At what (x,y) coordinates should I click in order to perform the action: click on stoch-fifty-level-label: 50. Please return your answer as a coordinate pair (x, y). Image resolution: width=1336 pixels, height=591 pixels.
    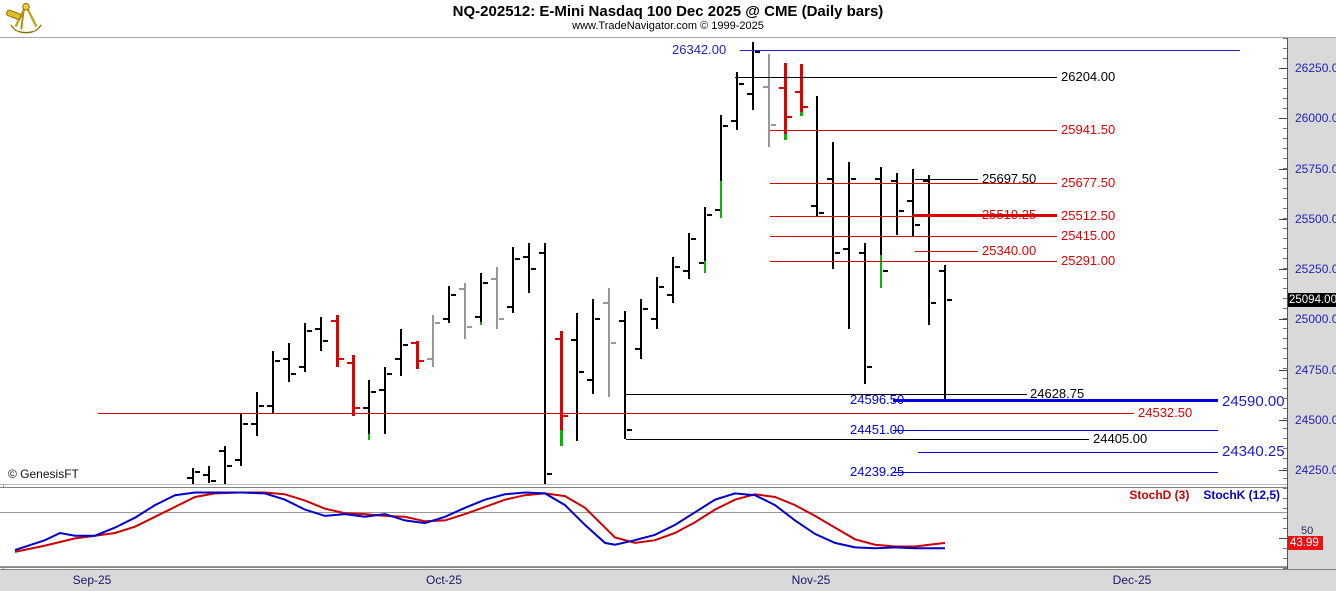
    Looking at the image, I should click on (1307, 530).